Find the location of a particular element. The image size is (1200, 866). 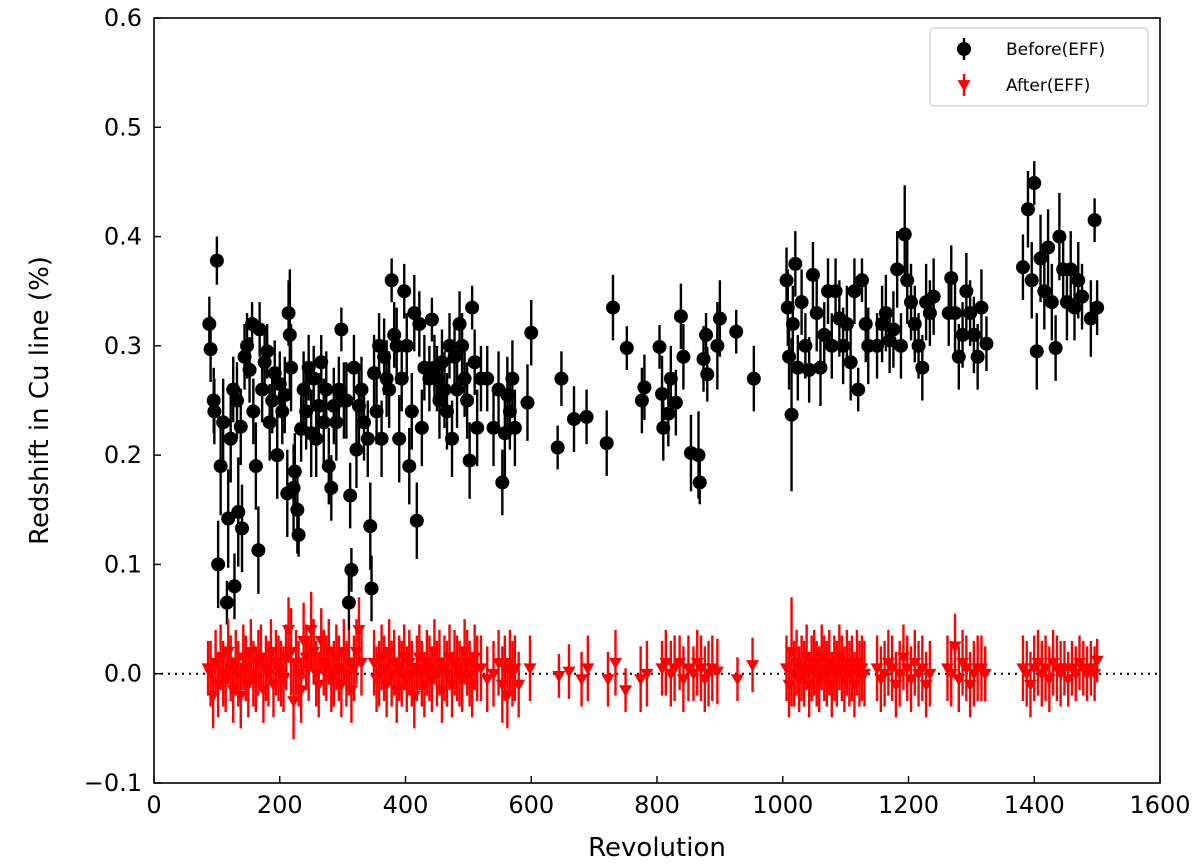

legend-label: Before(EFF) is located at coordinates (1055, 50).